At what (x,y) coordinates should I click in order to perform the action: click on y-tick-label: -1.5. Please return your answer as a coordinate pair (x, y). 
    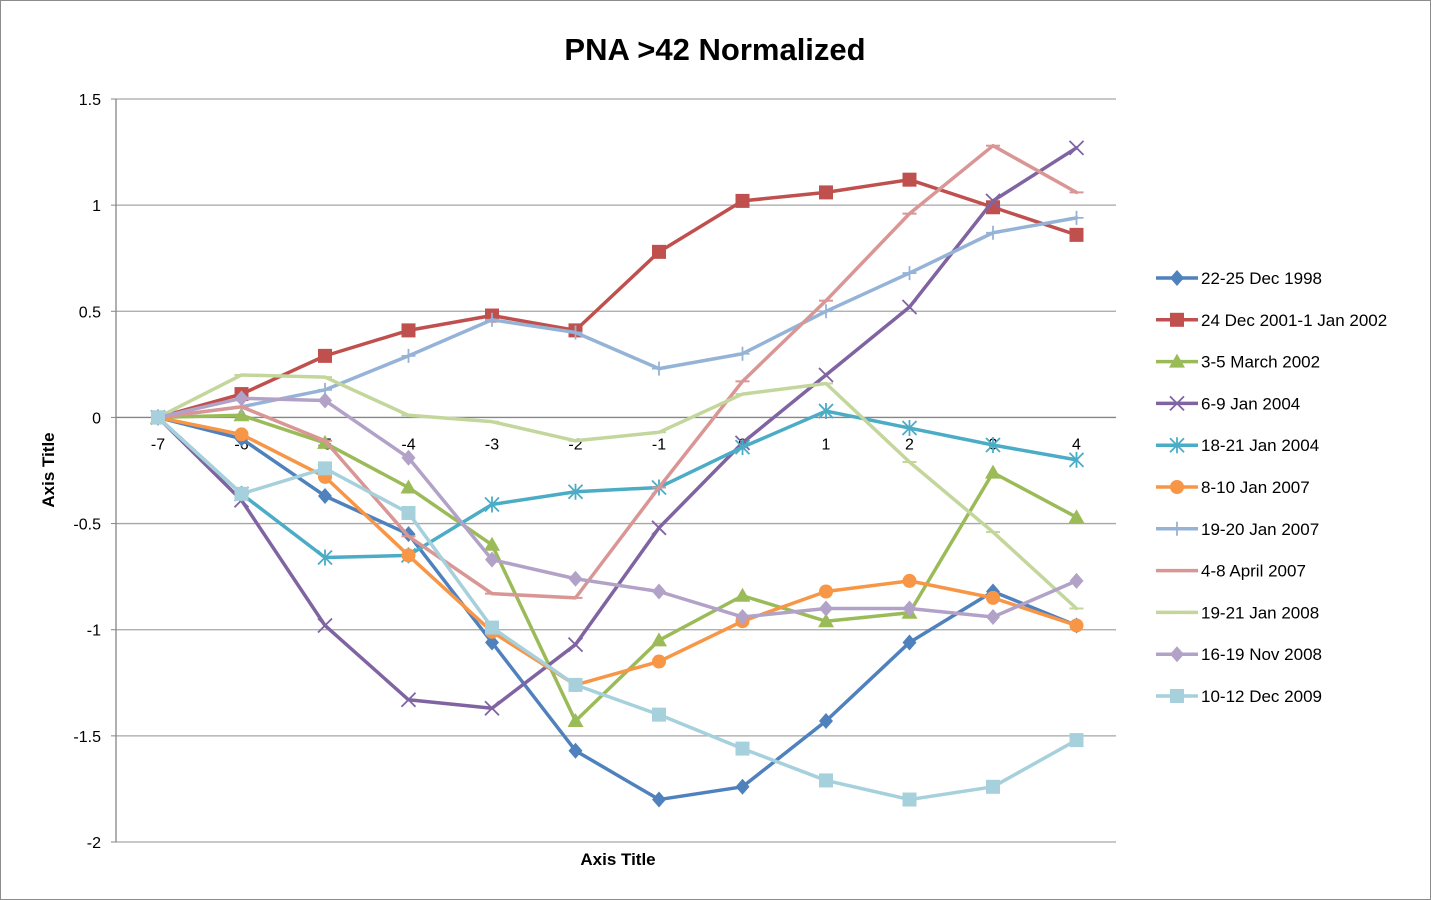
    Looking at the image, I should click on (87, 737).